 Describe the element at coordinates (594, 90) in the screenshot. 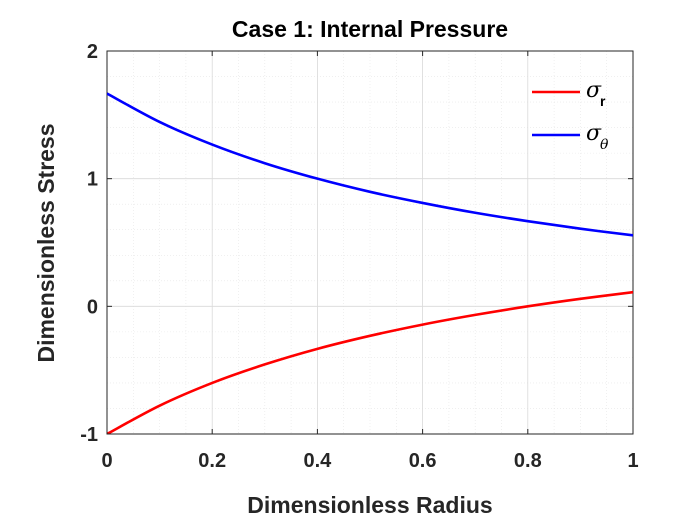

I see `legend-label-0: σ` at that location.